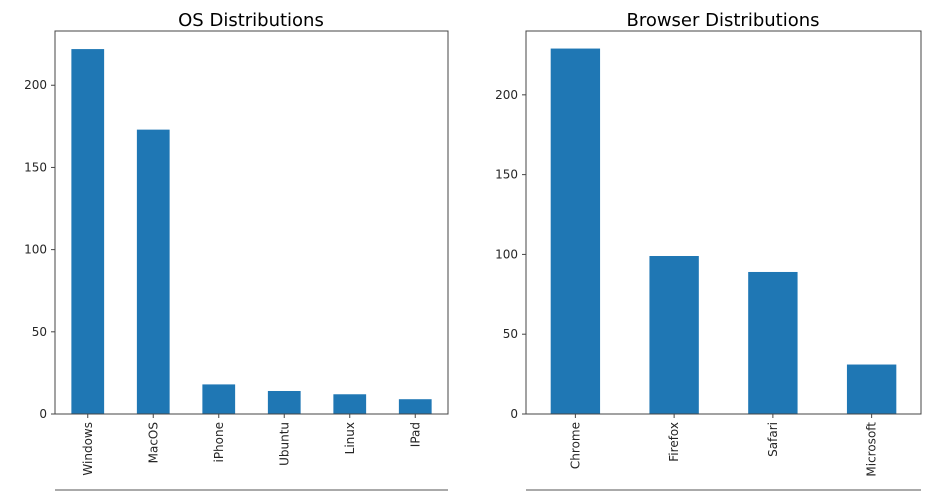  Describe the element at coordinates (506, 95) in the screenshot. I see `browser-y-tick-label: 200` at that location.